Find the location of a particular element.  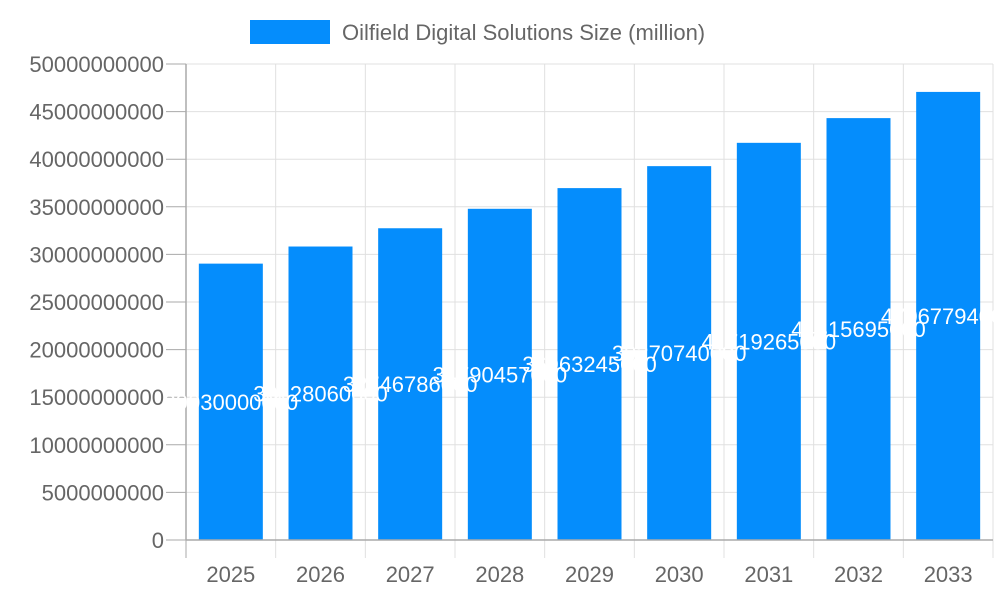

data-label: 34790457000 is located at coordinates (500, 374).